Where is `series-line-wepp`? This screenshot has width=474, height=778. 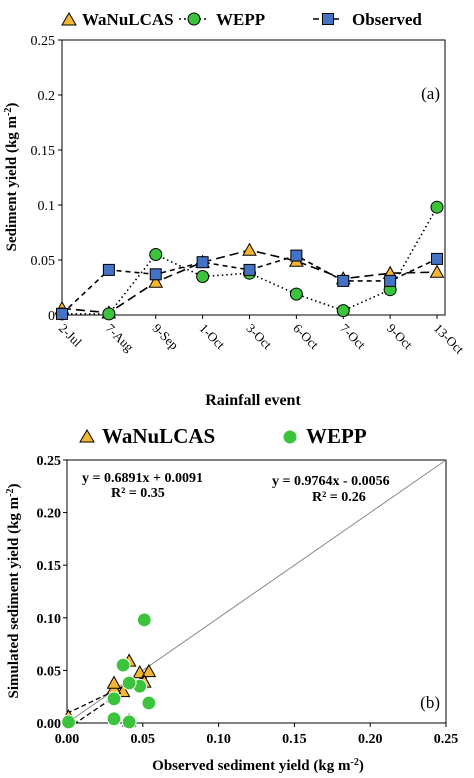
series-line-wepp is located at coordinates (250, 260).